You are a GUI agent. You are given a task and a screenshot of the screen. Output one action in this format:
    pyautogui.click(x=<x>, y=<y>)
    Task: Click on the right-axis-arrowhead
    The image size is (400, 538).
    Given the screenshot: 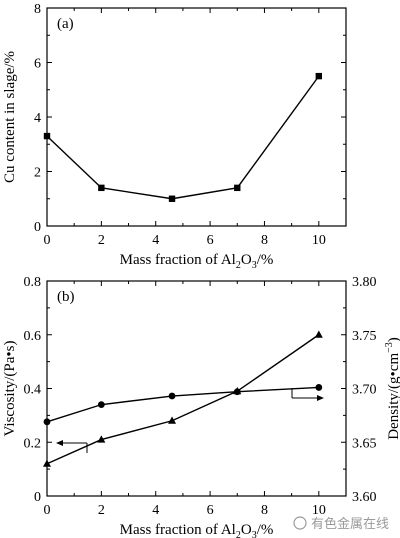 What is the action you would take?
    pyautogui.click(x=320, y=398)
    